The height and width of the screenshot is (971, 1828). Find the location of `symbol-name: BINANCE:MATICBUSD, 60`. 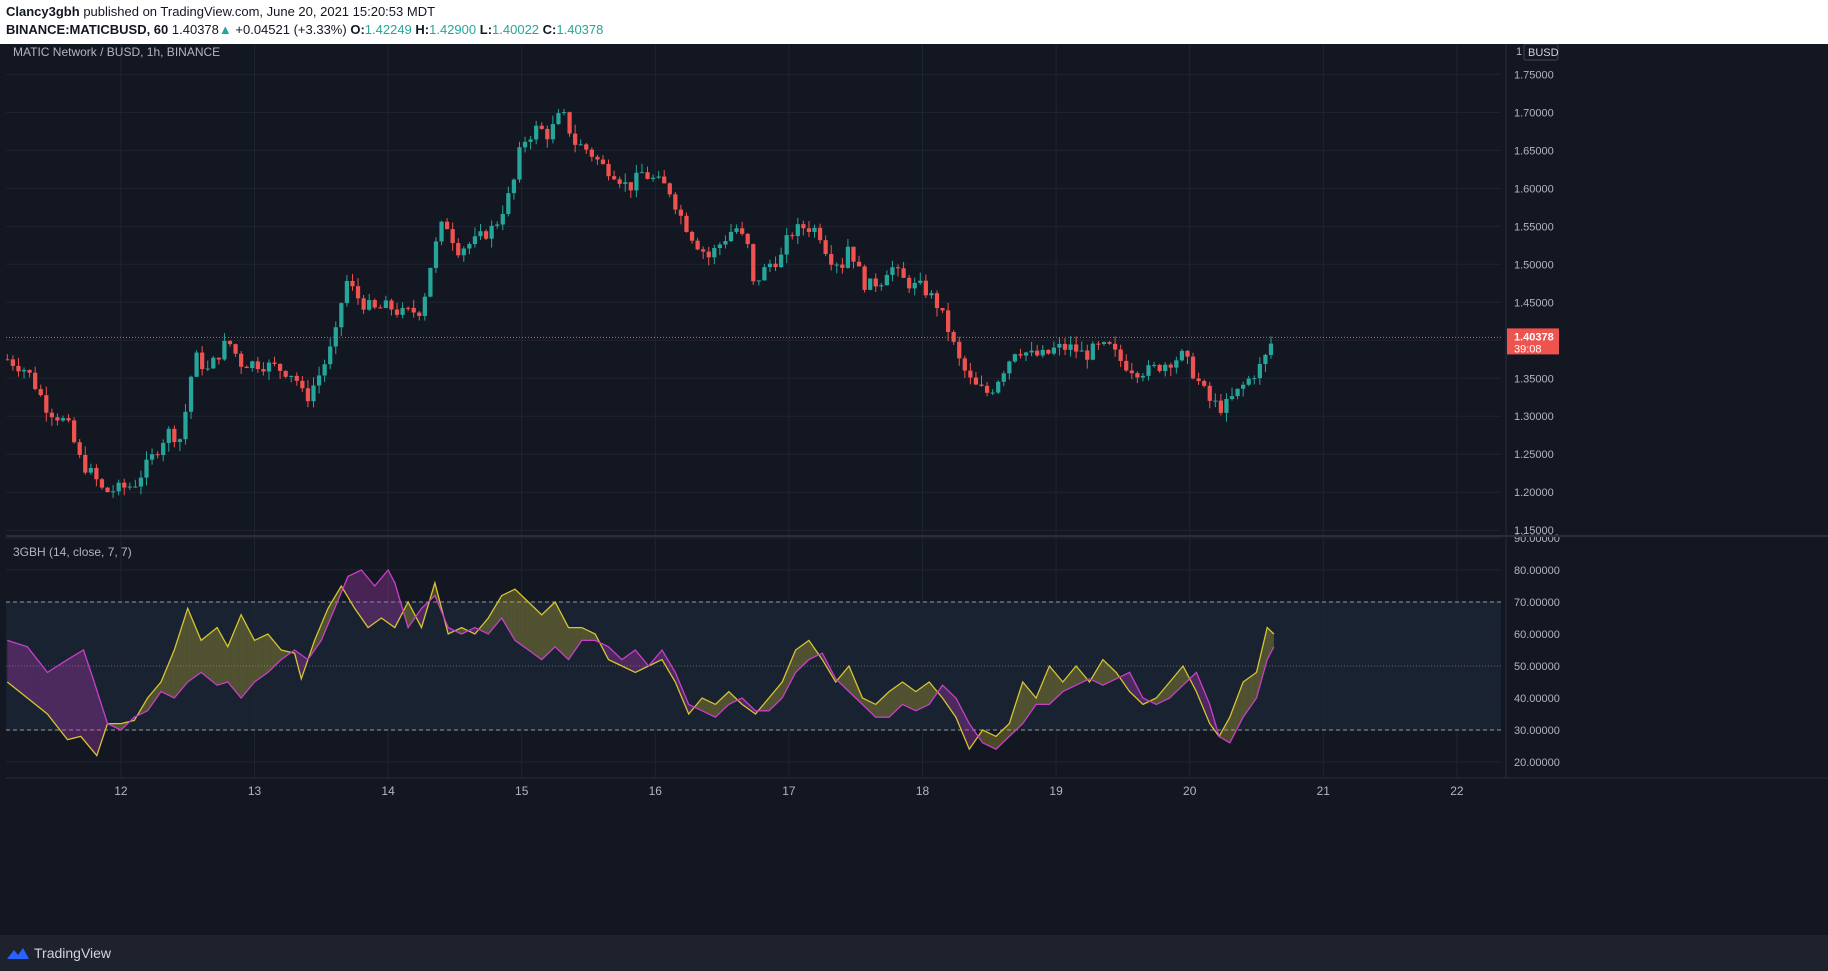

symbol-name: BINANCE:MATICBUSD, 60 is located at coordinates (87, 29).